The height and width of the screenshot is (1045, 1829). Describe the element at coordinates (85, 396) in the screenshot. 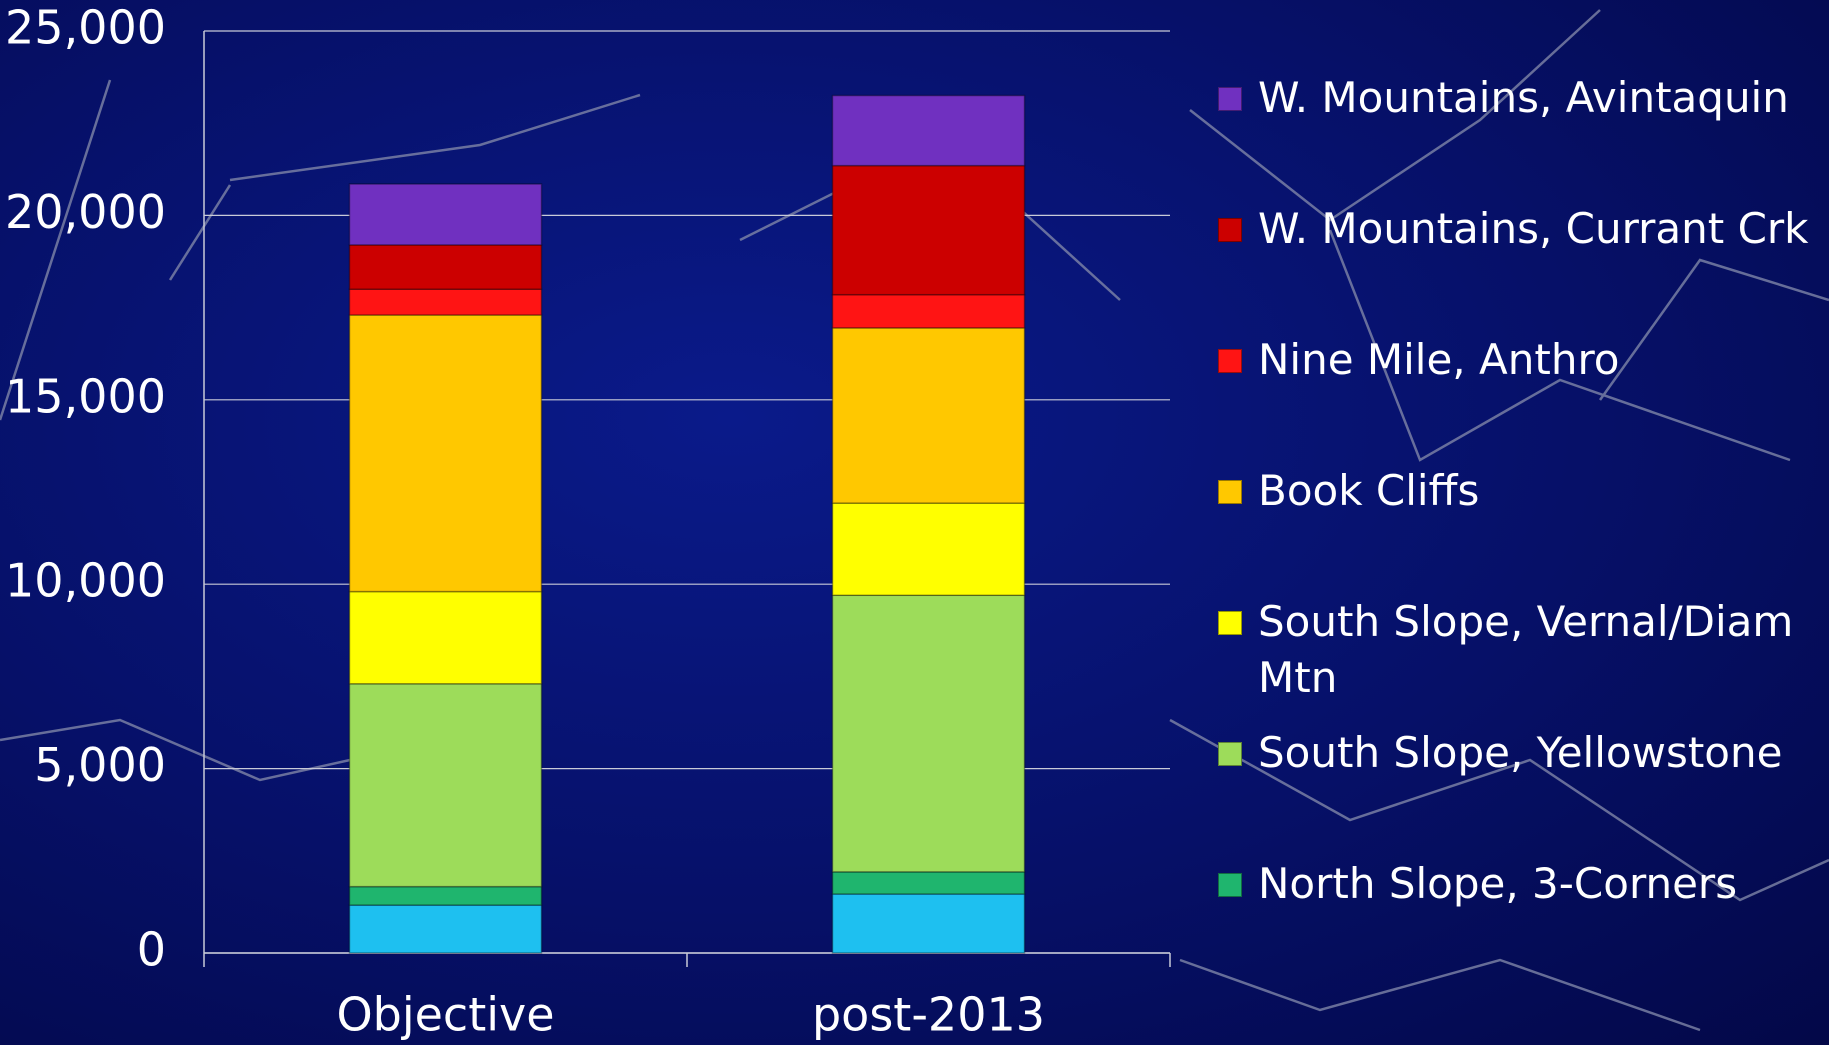

I see `y-tick-label: 15,000` at that location.